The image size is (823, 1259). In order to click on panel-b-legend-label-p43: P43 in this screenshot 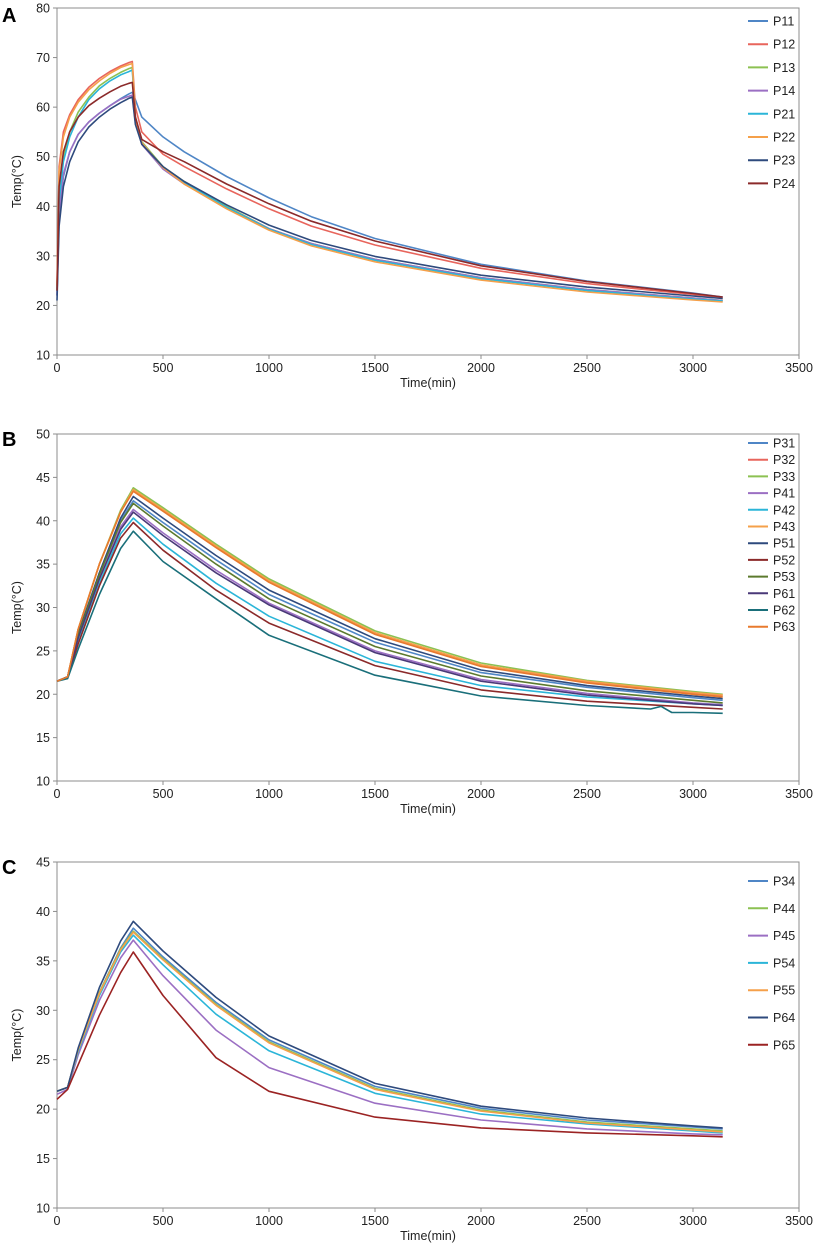, I will do `click(784, 527)`.